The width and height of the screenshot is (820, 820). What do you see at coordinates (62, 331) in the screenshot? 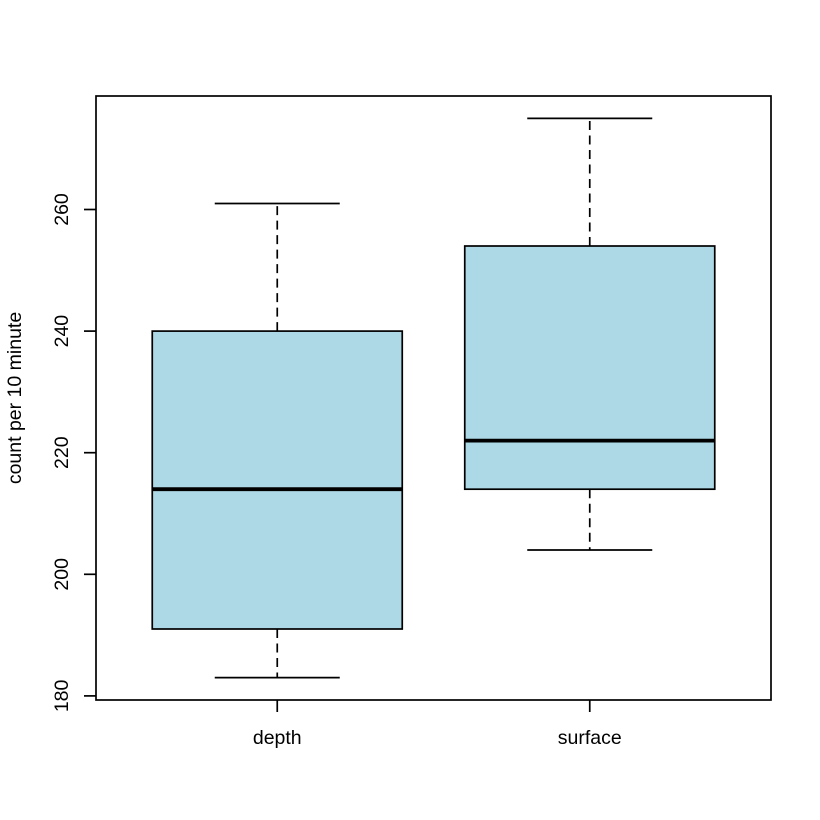
I see `svg-text: 240` at bounding box center [62, 331].